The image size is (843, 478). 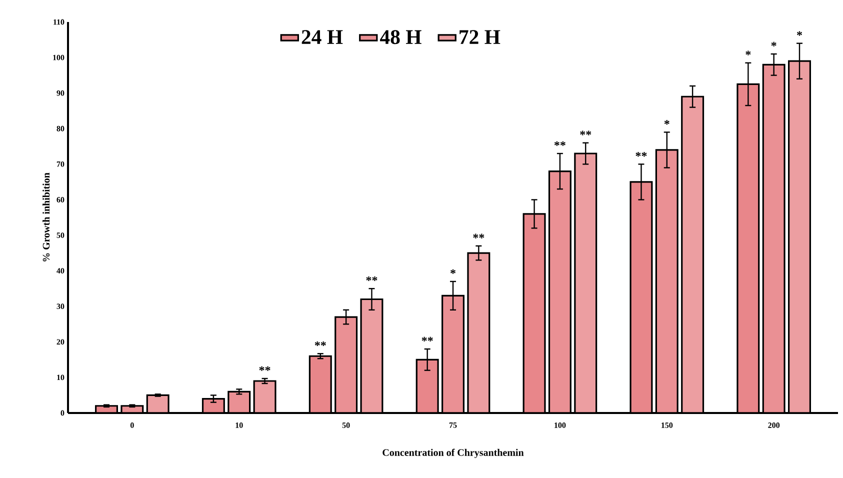 I want to click on y-tick-label: 60, so click(x=60, y=199).